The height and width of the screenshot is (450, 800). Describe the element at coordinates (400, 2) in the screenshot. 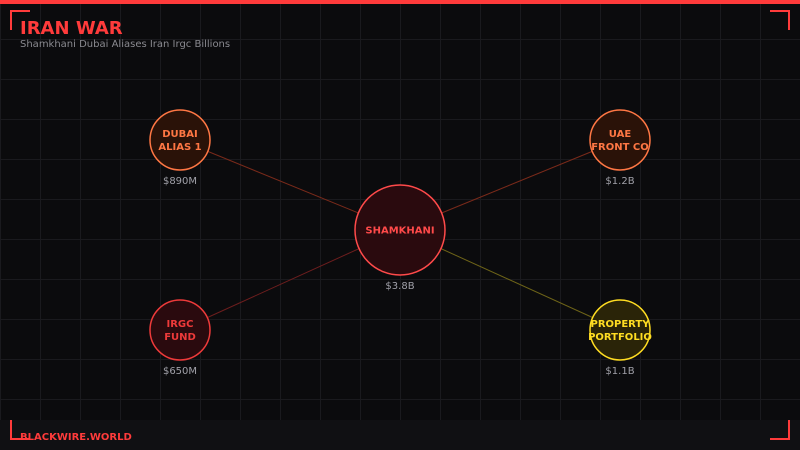

I see `top-accent-bar` at that location.